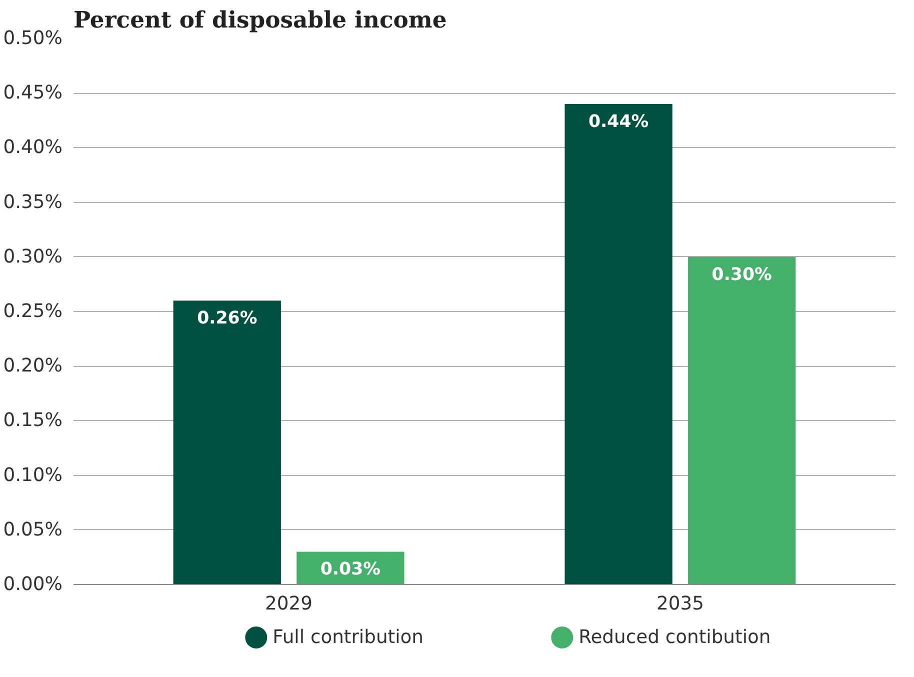 The image size is (914, 677). Describe the element at coordinates (33, 147) in the screenshot. I see `y-tick-label: 0.40%` at that location.